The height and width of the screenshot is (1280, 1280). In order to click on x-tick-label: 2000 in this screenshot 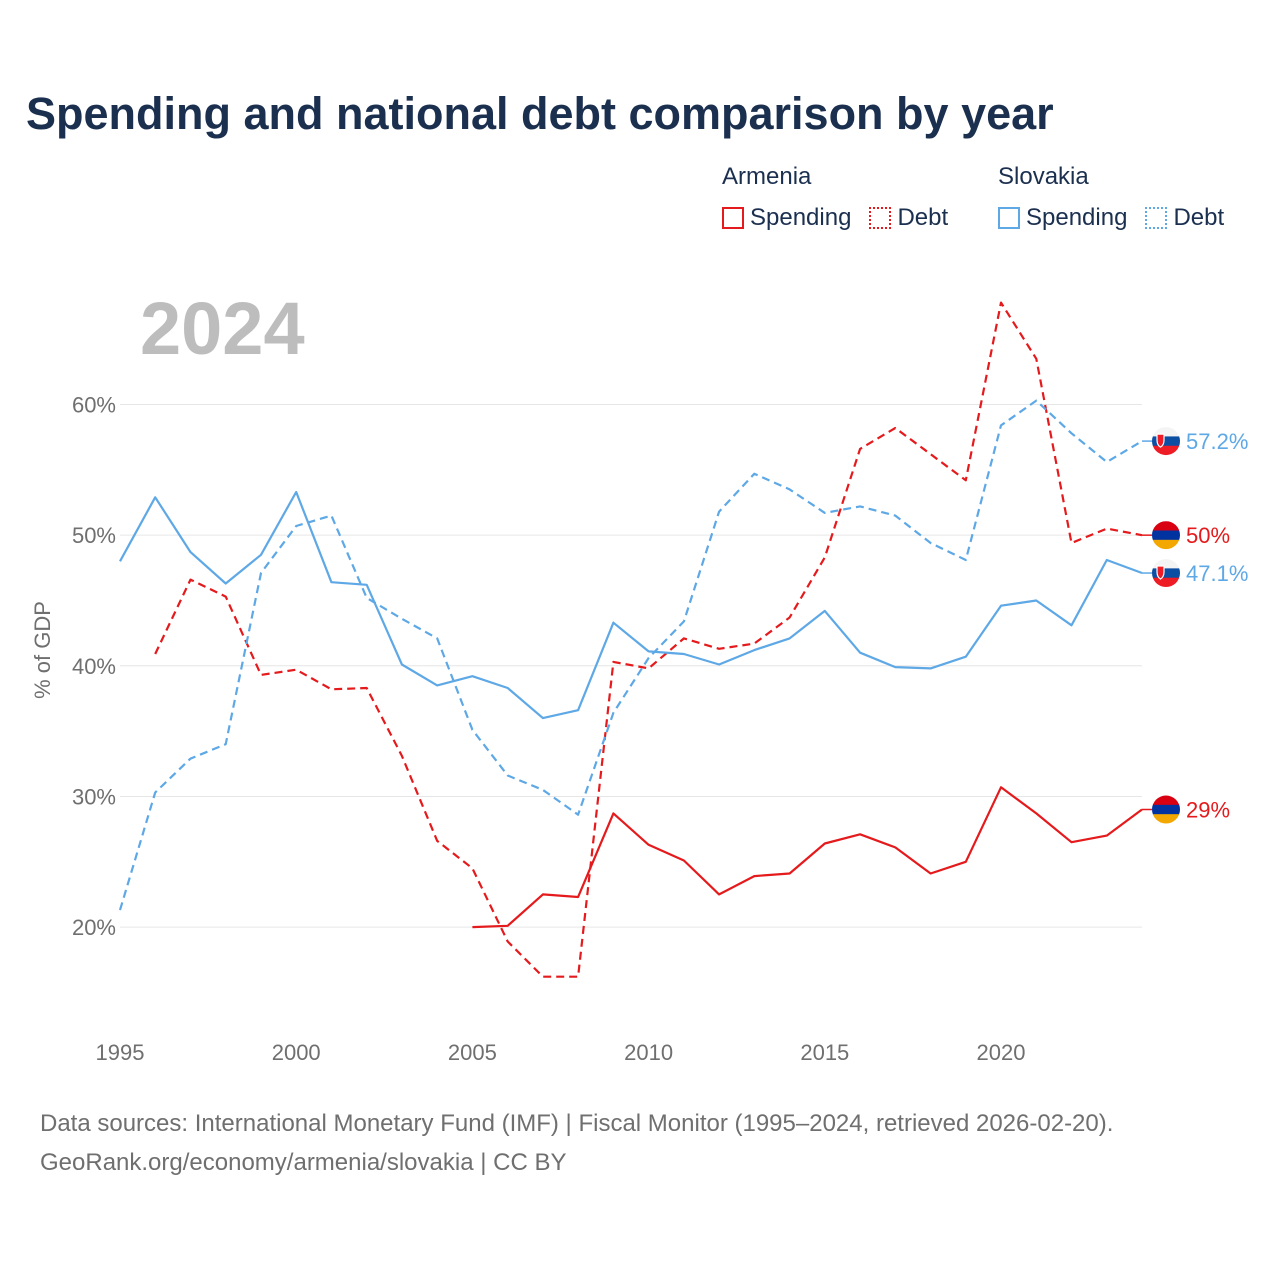, I will do `click(296, 1052)`.